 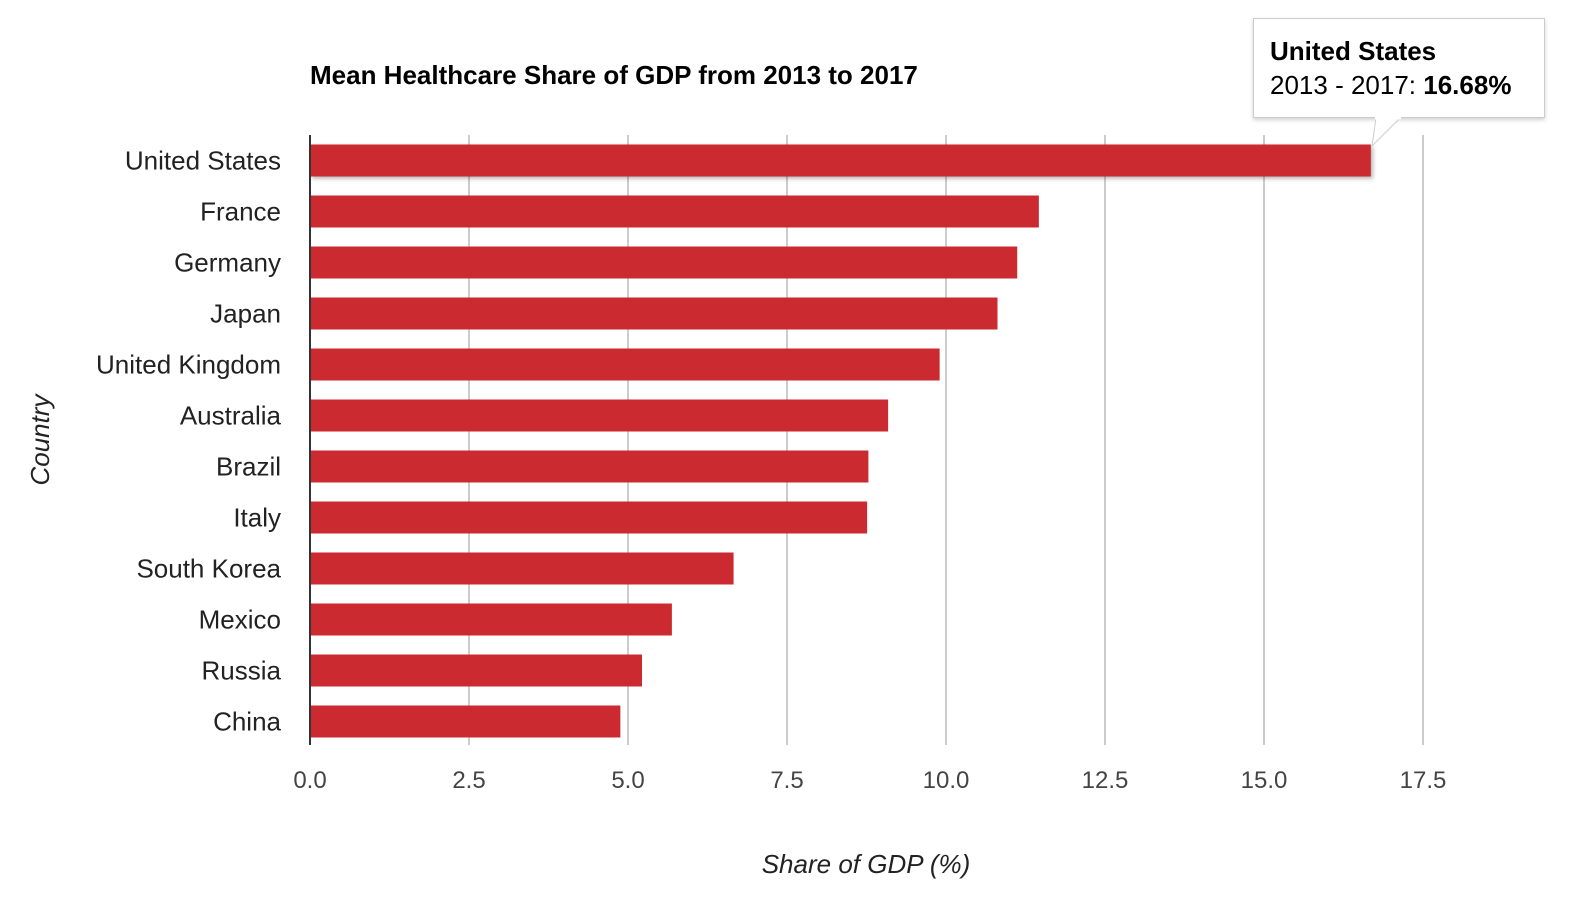 What do you see at coordinates (866, 864) in the screenshot?
I see `x-axis-title: Share of GDP (%)` at bounding box center [866, 864].